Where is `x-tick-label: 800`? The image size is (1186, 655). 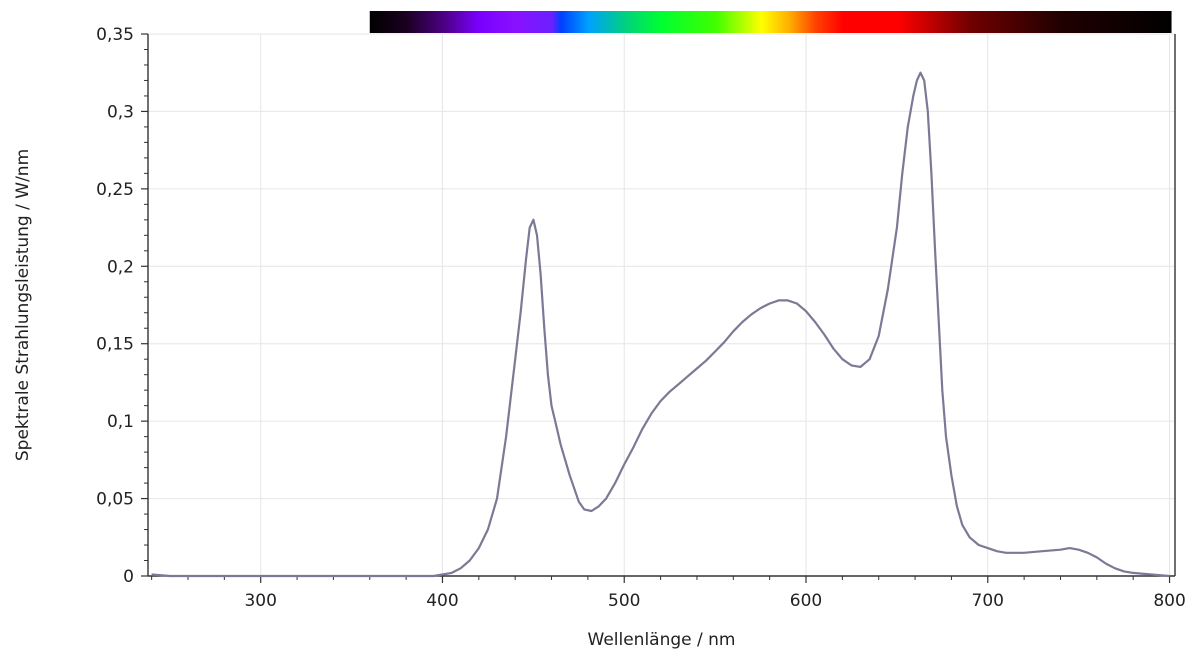 x-tick-label: 800 is located at coordinates (1169, 601).